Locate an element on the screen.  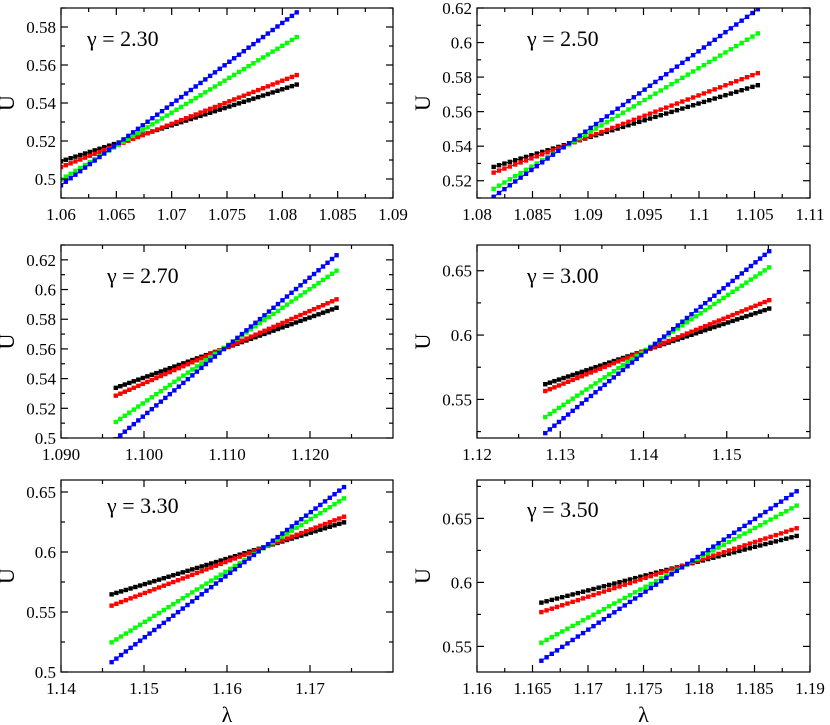
gamma-annotation: γ = 3.30 is located at coordinates (142, 505).